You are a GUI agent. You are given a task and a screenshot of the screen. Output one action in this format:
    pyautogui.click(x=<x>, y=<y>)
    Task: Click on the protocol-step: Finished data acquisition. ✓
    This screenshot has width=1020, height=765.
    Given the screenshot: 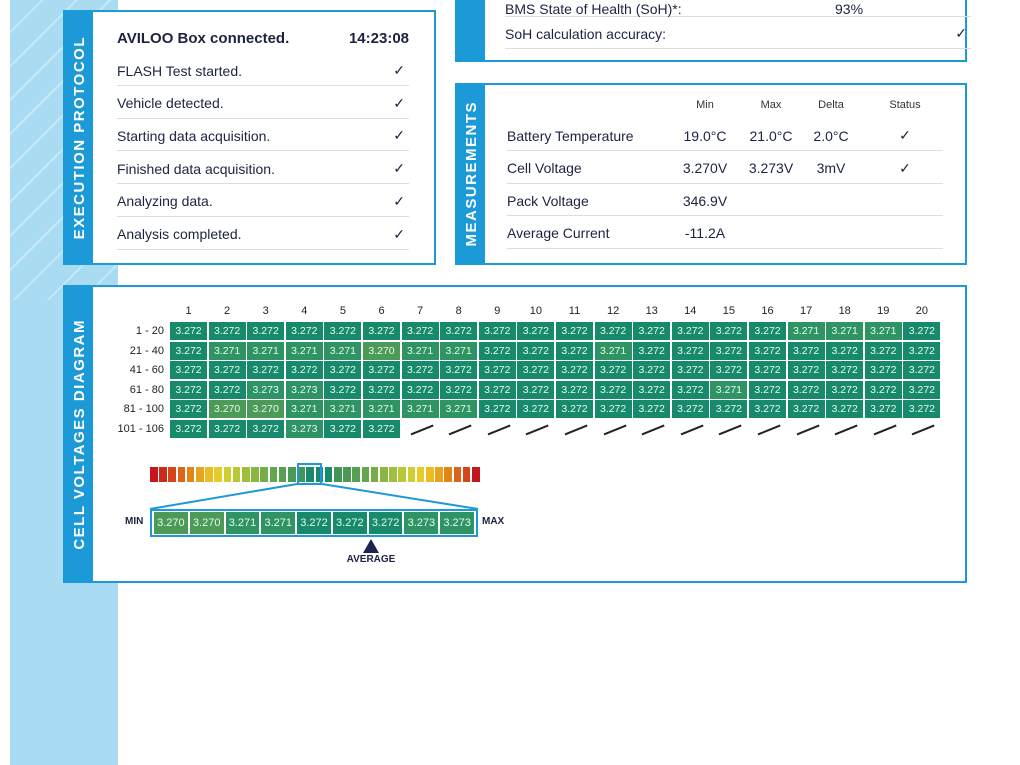 What is the action you would take?
    pyautogui.click(x=263, y=169)
    